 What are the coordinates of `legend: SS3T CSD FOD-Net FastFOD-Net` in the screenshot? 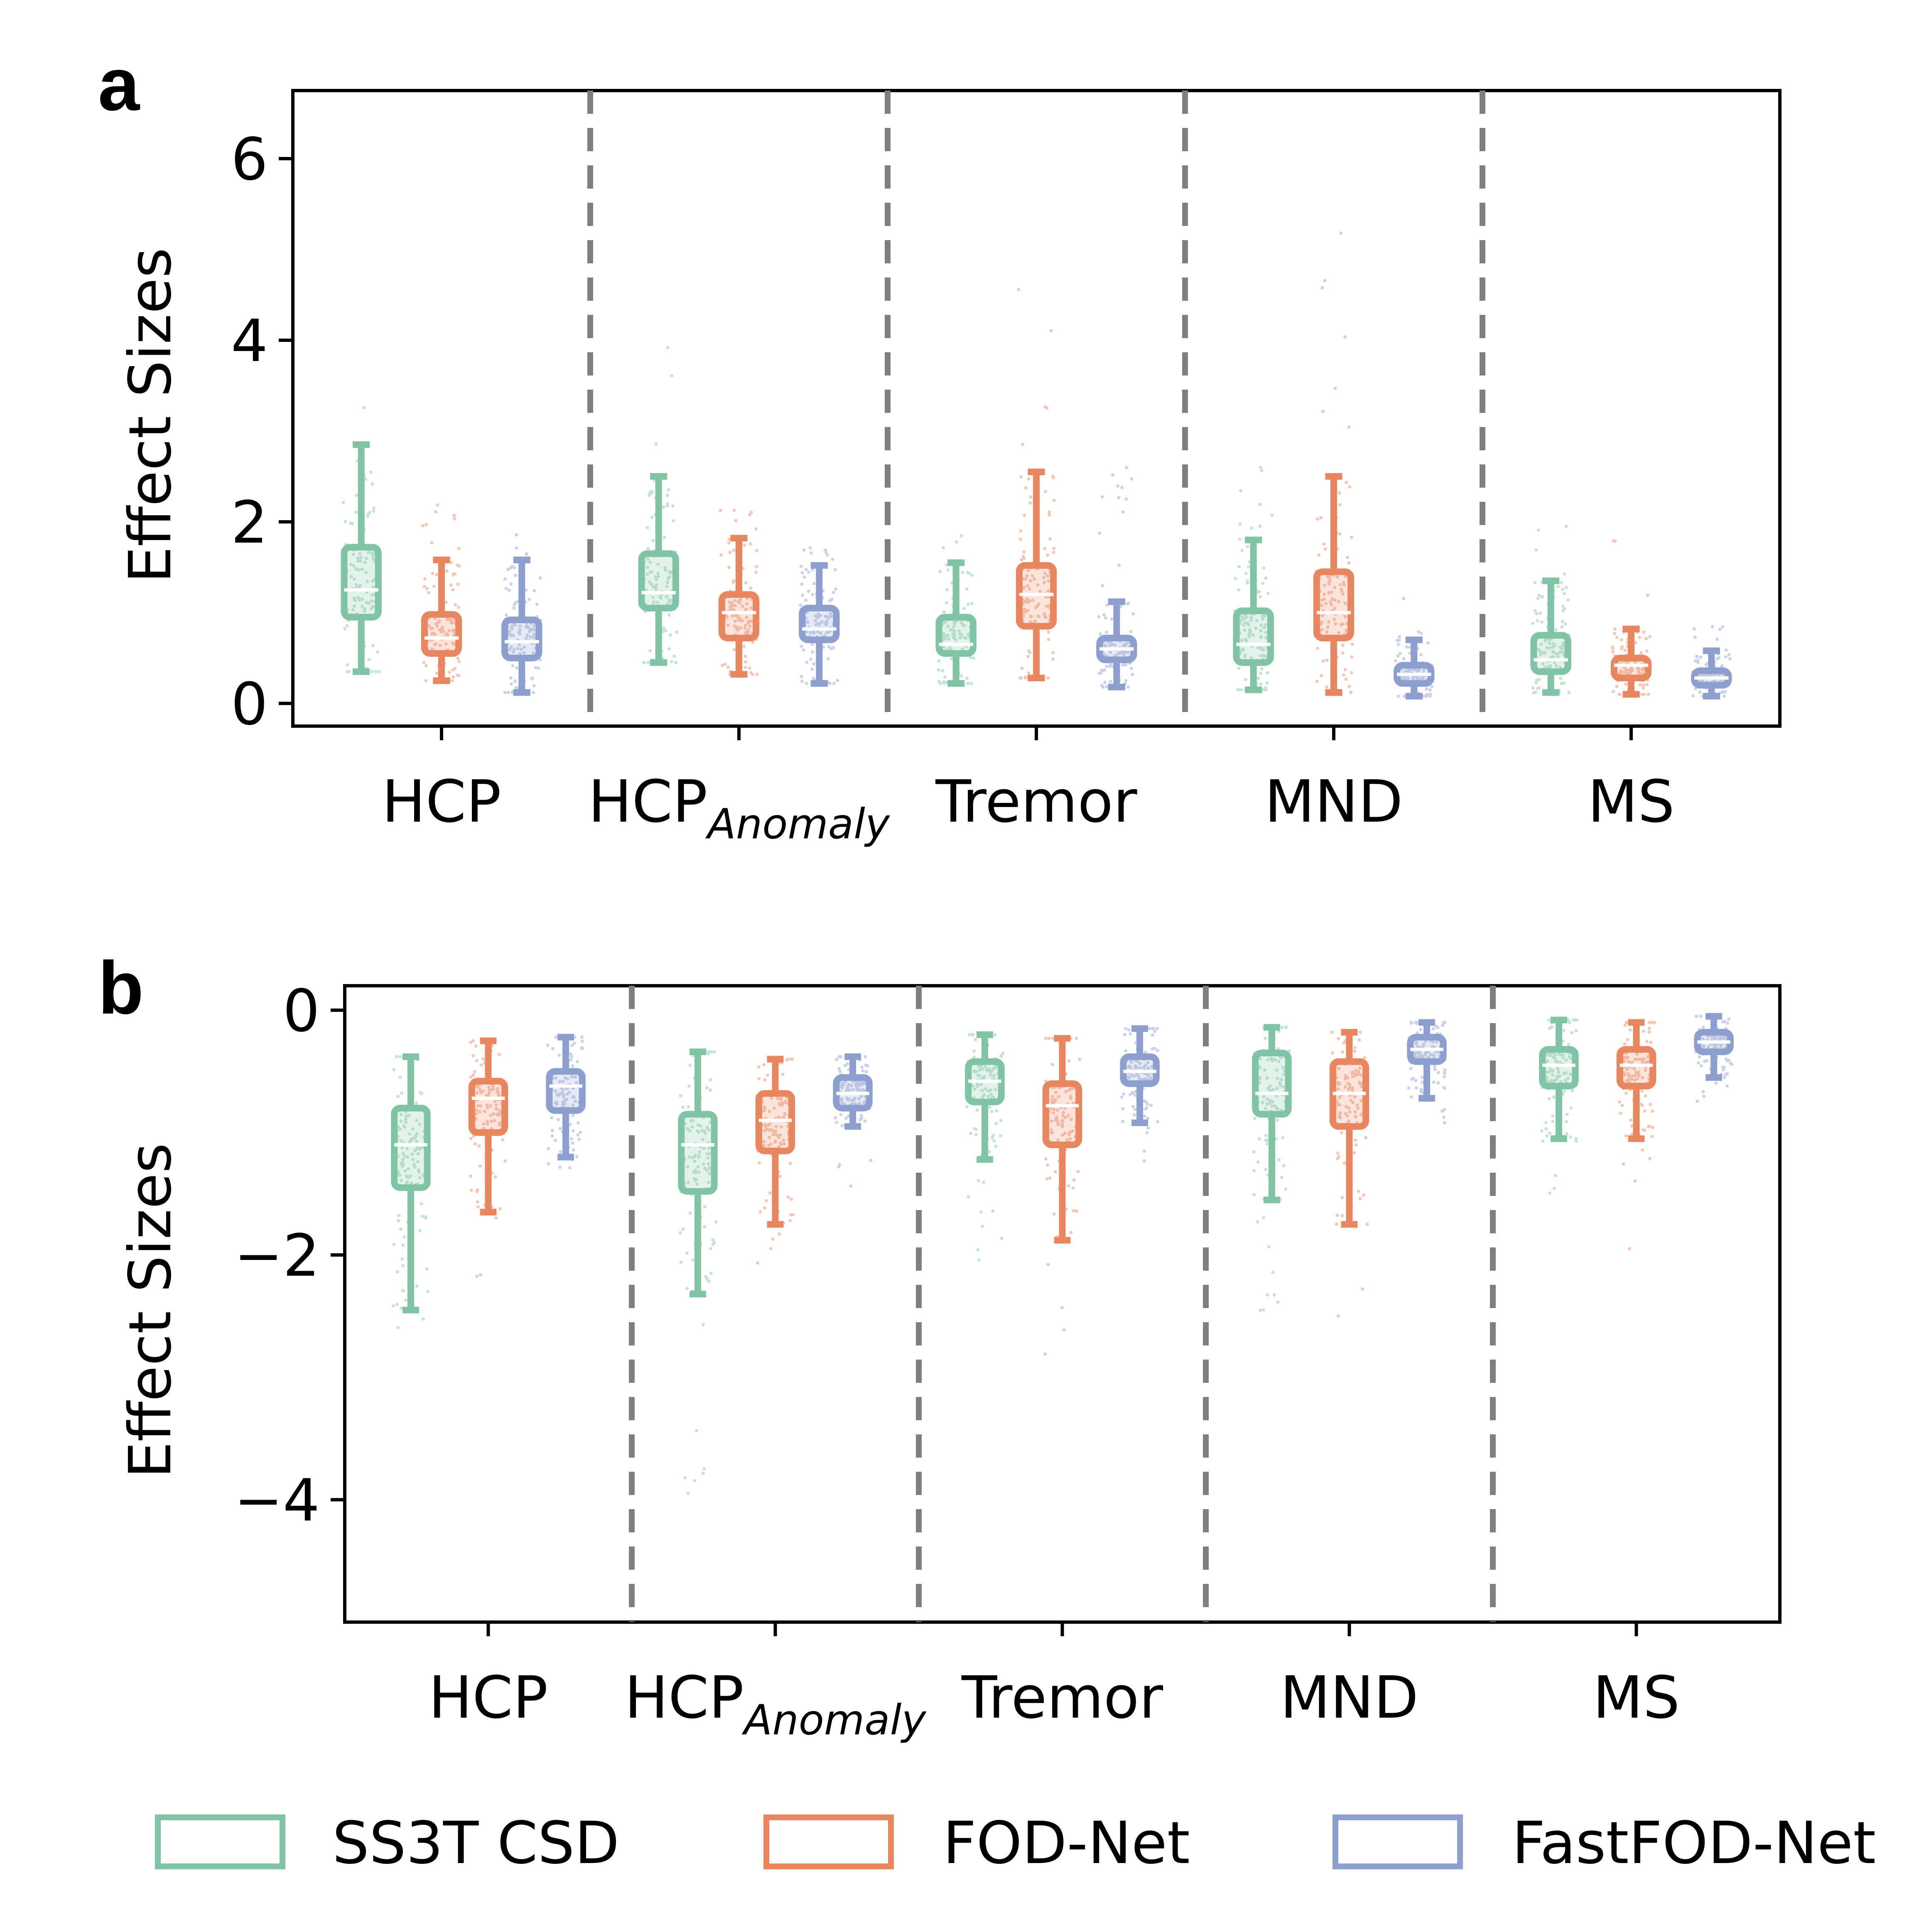 It's located at (1016, 1843).